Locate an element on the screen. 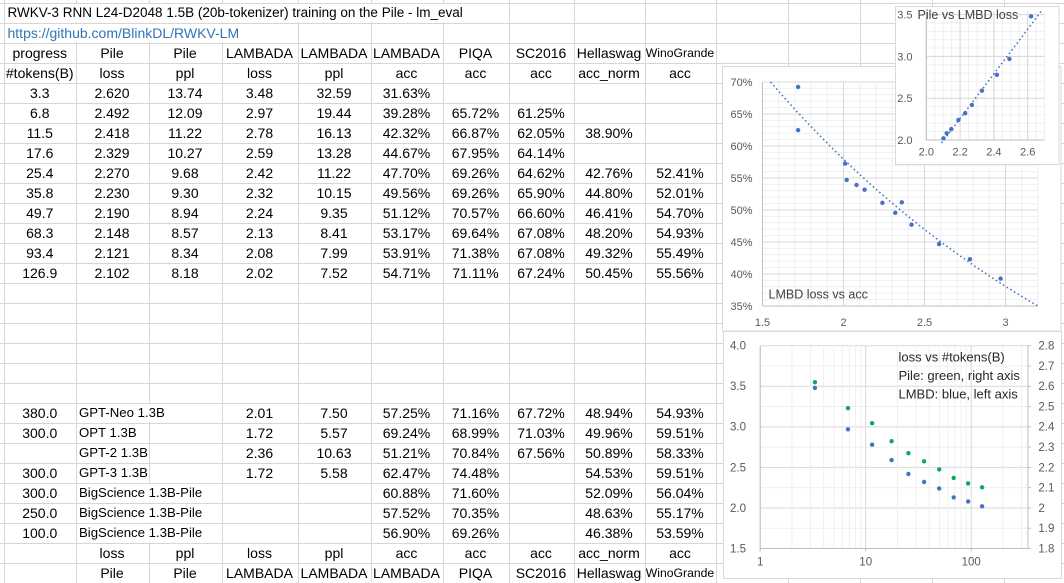  svg-text: 2.3 is located at coordinates (1046, 448).